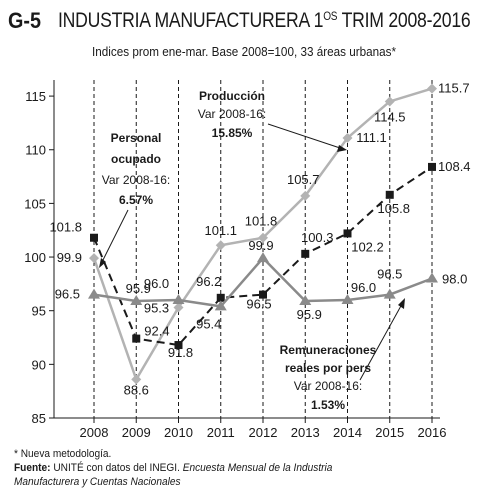 The height and width of the screenshot is (499, 500). What do you see at coordinates (367, 246) in the screenshot?
I see `data-label-19: 102.2` at bounding box center [367, 246].